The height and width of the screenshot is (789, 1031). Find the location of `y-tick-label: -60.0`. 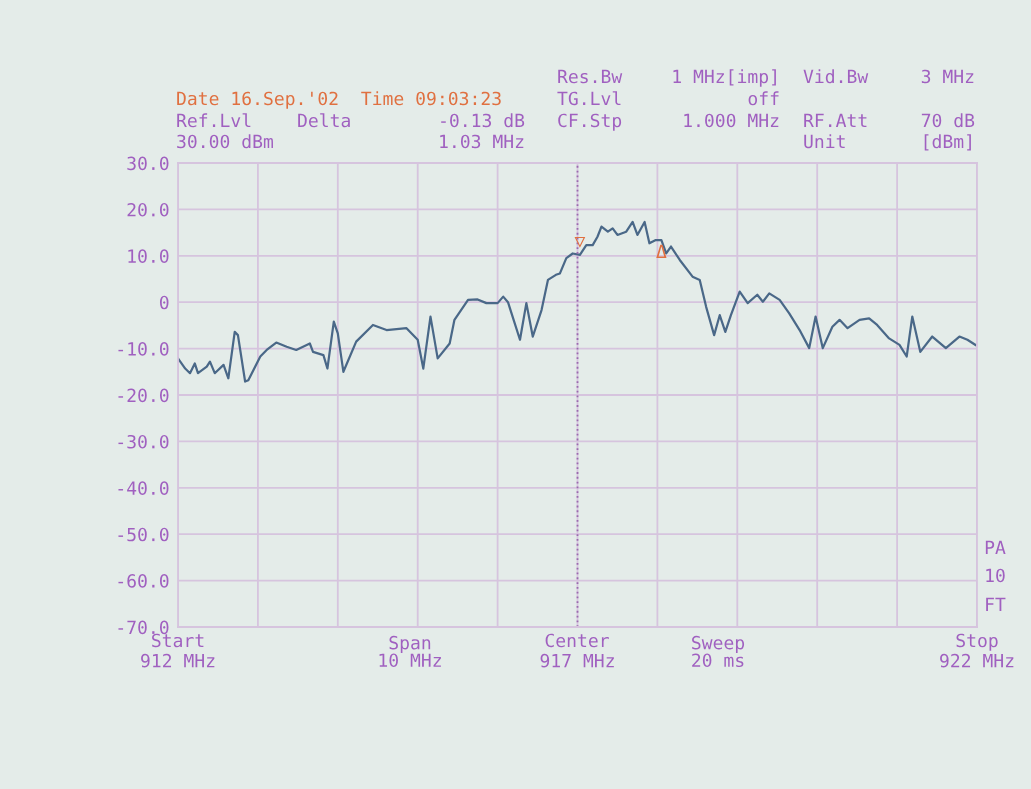

y-tick-label: -60.0 is located at coordinates (143, 581).